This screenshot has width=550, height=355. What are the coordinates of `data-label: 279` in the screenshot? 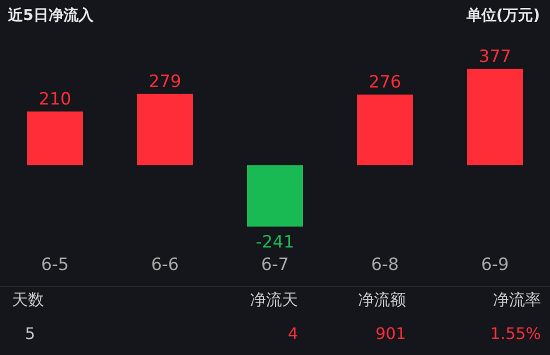 It's located at (165, 82).